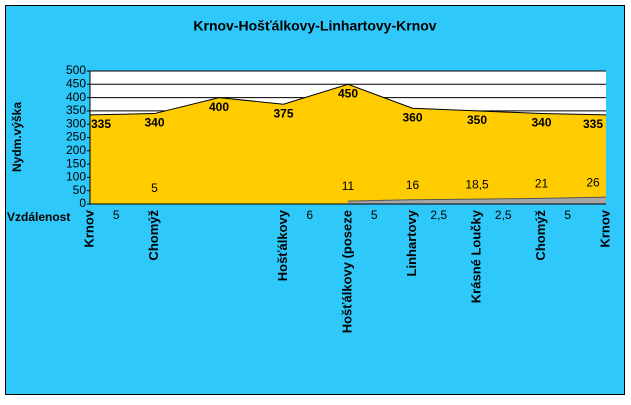  Describe the element at coordinates (348, 93) in the screenshot. I see `data-label: 450` at that location.